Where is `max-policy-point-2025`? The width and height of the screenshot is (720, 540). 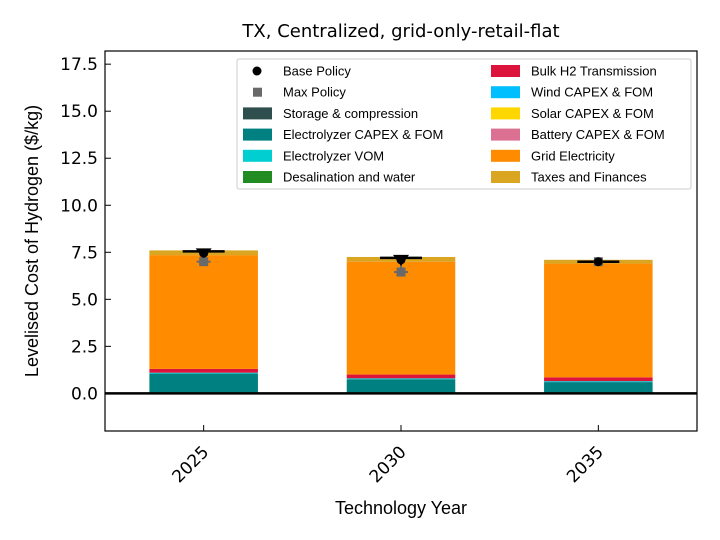 max-policy-point-2025 is located at coordinates (204, 262).